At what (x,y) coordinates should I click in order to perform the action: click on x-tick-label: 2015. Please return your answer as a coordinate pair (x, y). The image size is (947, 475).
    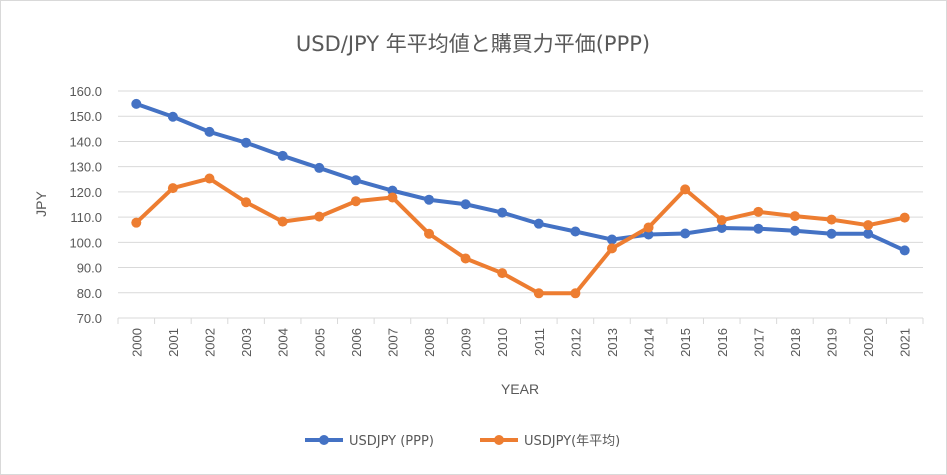
    Looking at the image, I should click on (685, 342).